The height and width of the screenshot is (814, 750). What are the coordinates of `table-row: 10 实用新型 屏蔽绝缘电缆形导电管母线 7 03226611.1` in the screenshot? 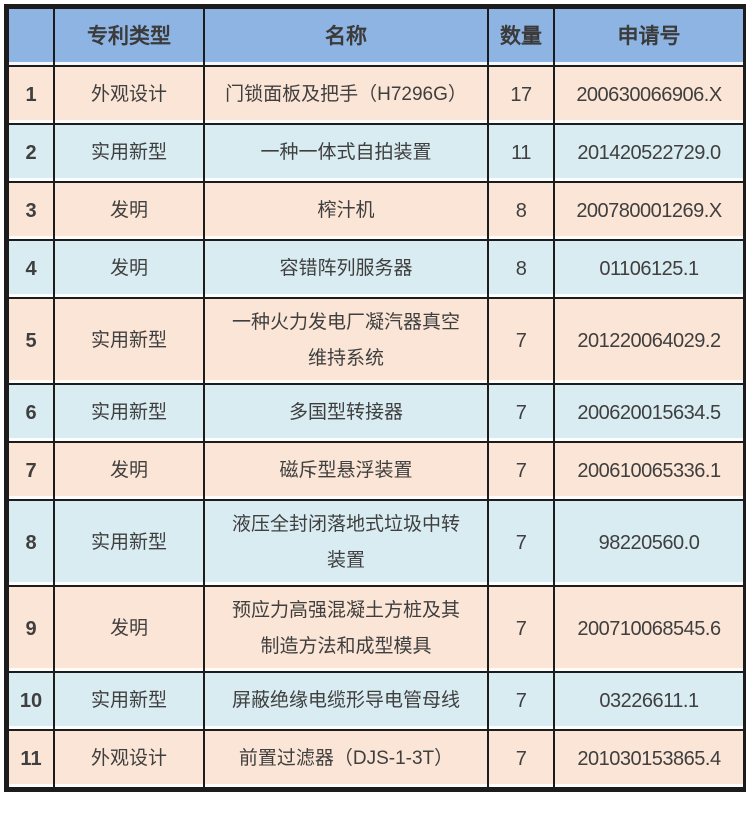 It's located at (376, 701).